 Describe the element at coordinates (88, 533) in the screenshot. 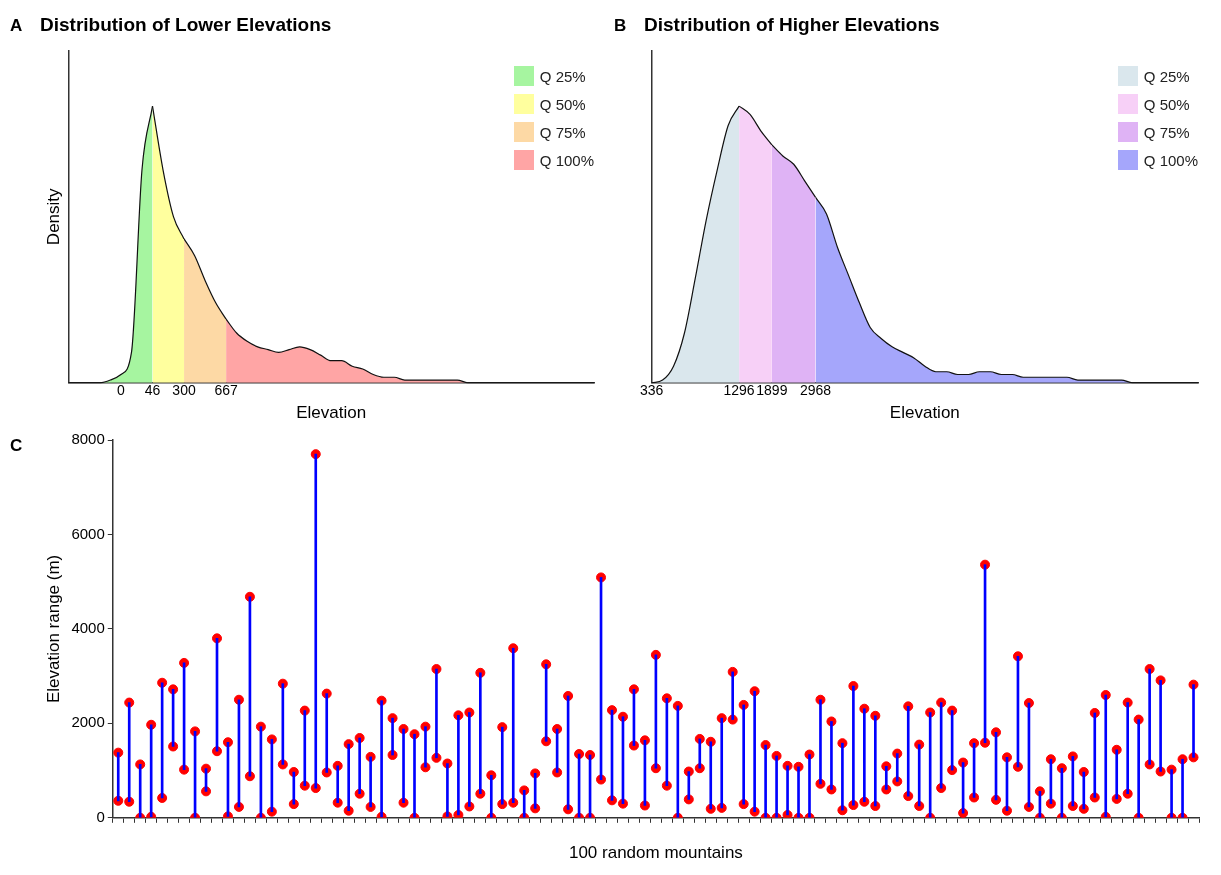

I see `y-tick-label: 6000` at that location.